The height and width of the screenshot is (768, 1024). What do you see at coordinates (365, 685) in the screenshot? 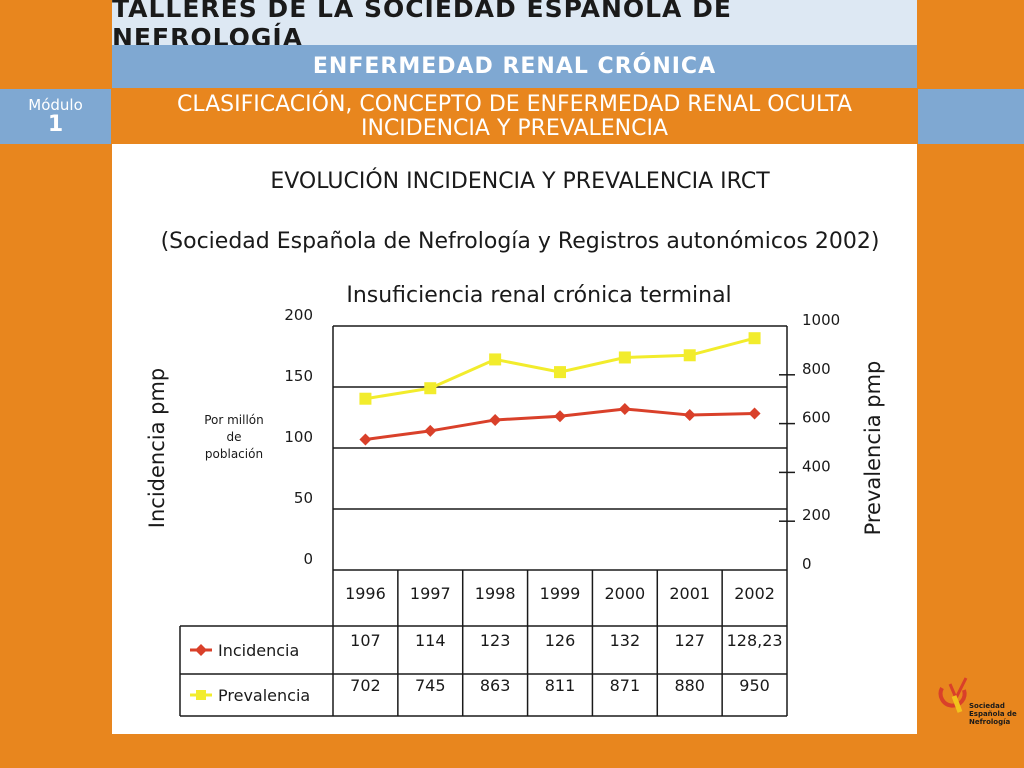
I see `table-value: 702` at bounding box center [365, 685].